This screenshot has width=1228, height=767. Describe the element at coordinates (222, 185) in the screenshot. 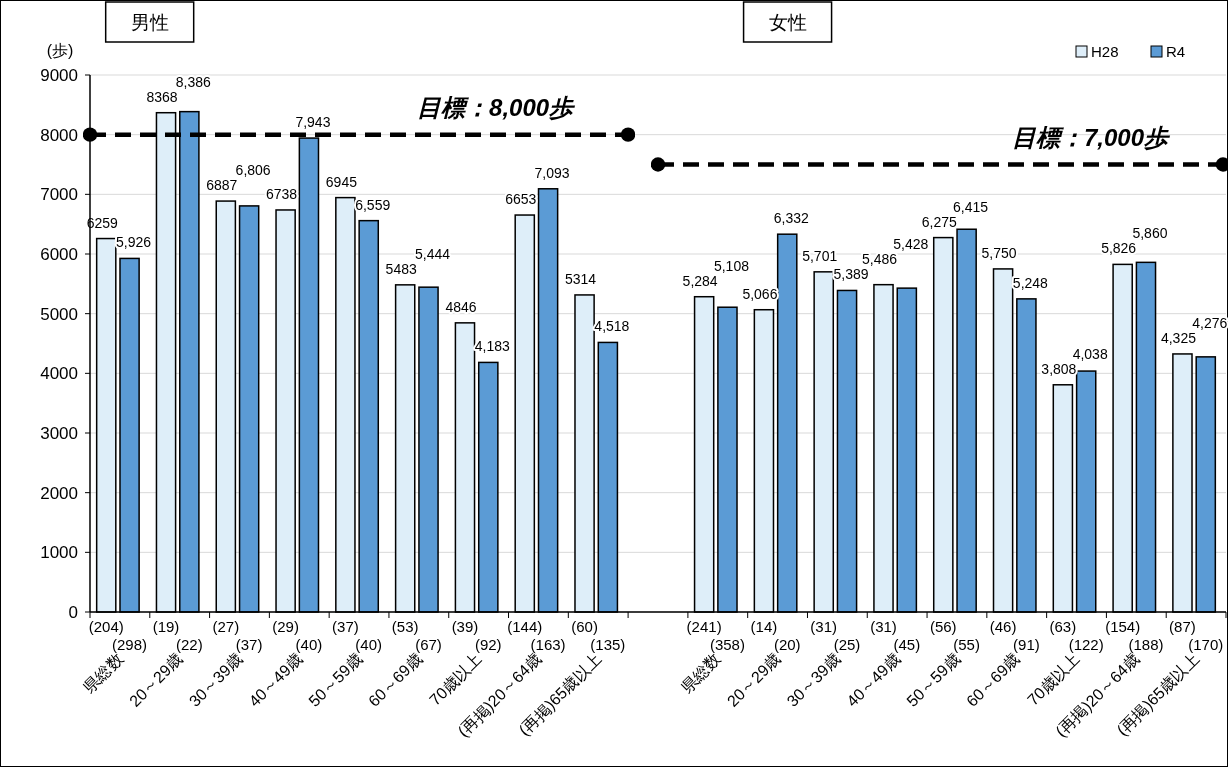

I see `data-label: 6887` at that location.